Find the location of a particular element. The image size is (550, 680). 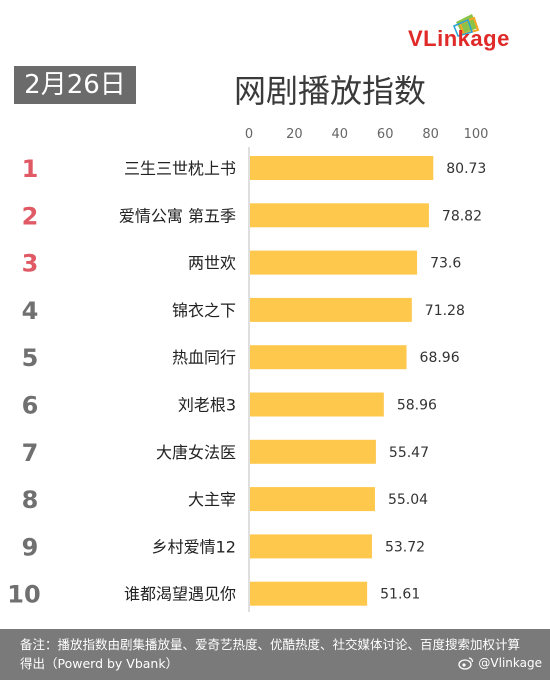

category-label: 乡村爱情12 is located at coordinates (194, 546).